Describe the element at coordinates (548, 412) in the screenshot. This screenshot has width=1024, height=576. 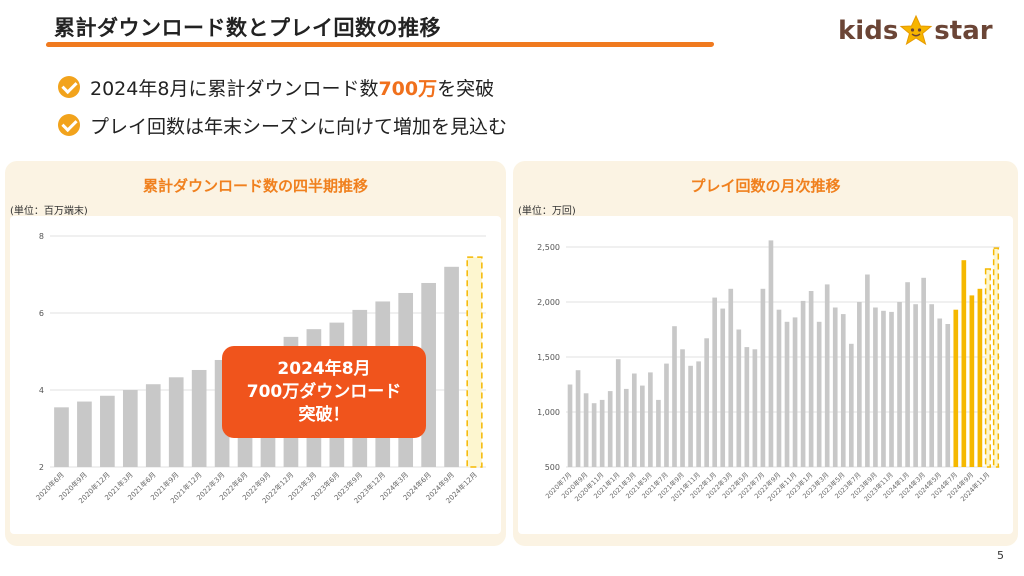
I see `y-tick-label: 1,000` at that location.